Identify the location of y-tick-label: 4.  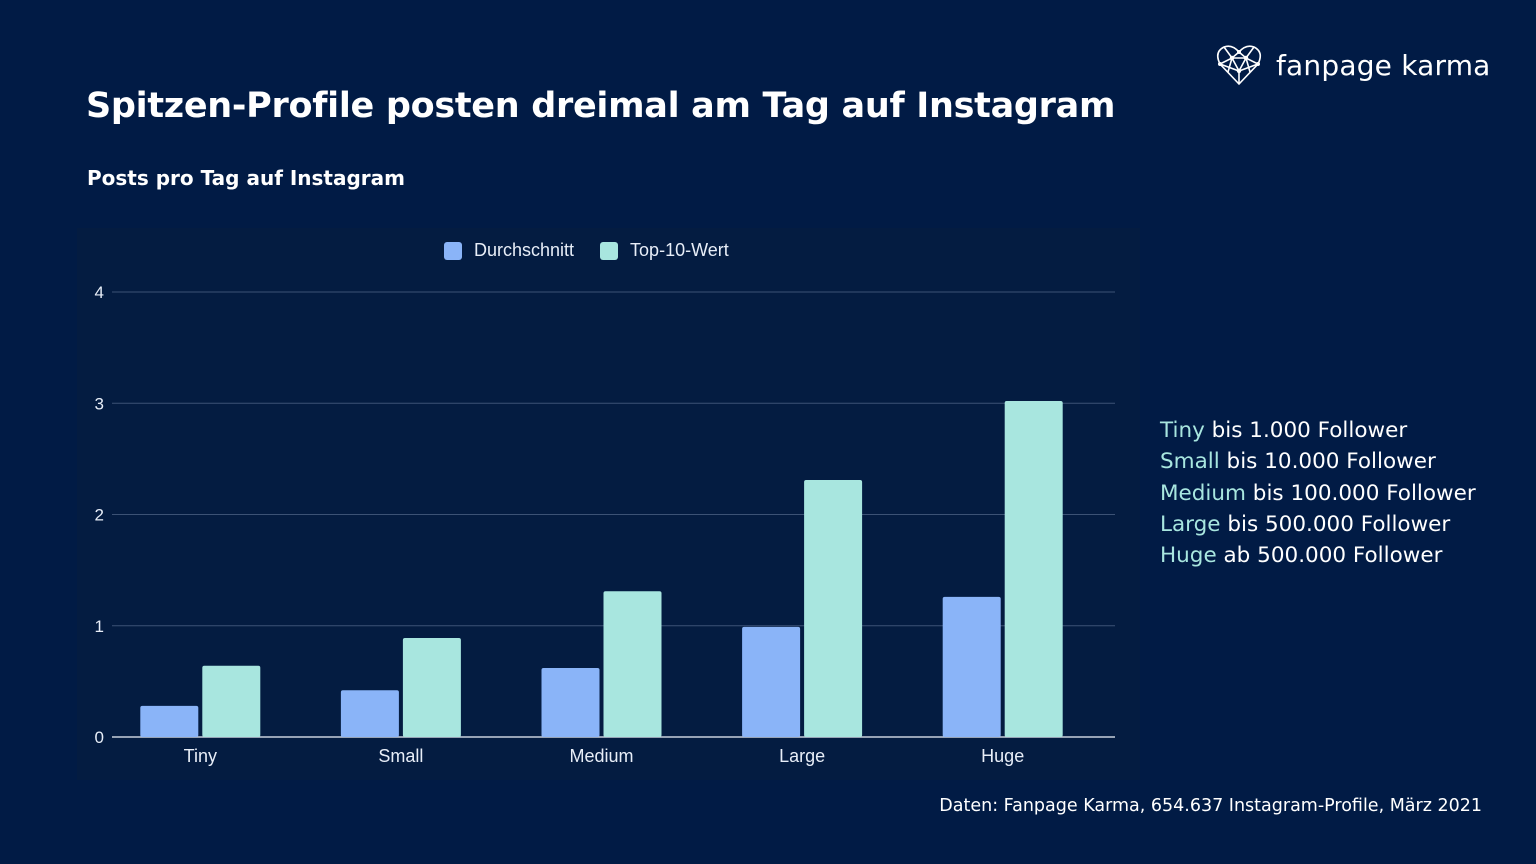
(99, 292).